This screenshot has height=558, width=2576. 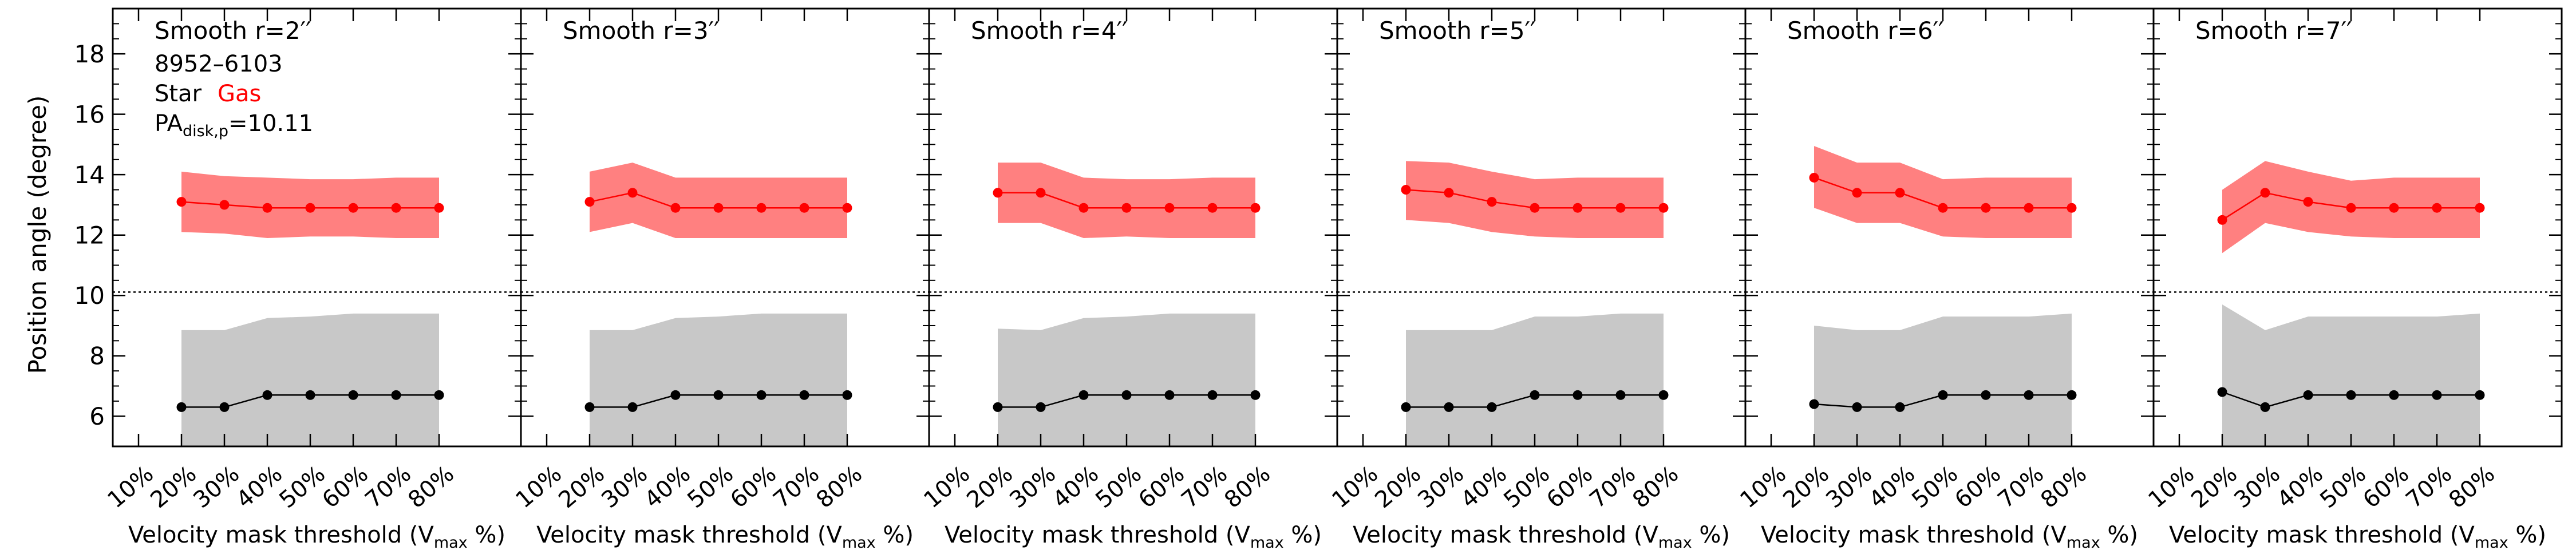 I want to click on pa-value: =10.11, so click(x=270, y=123).